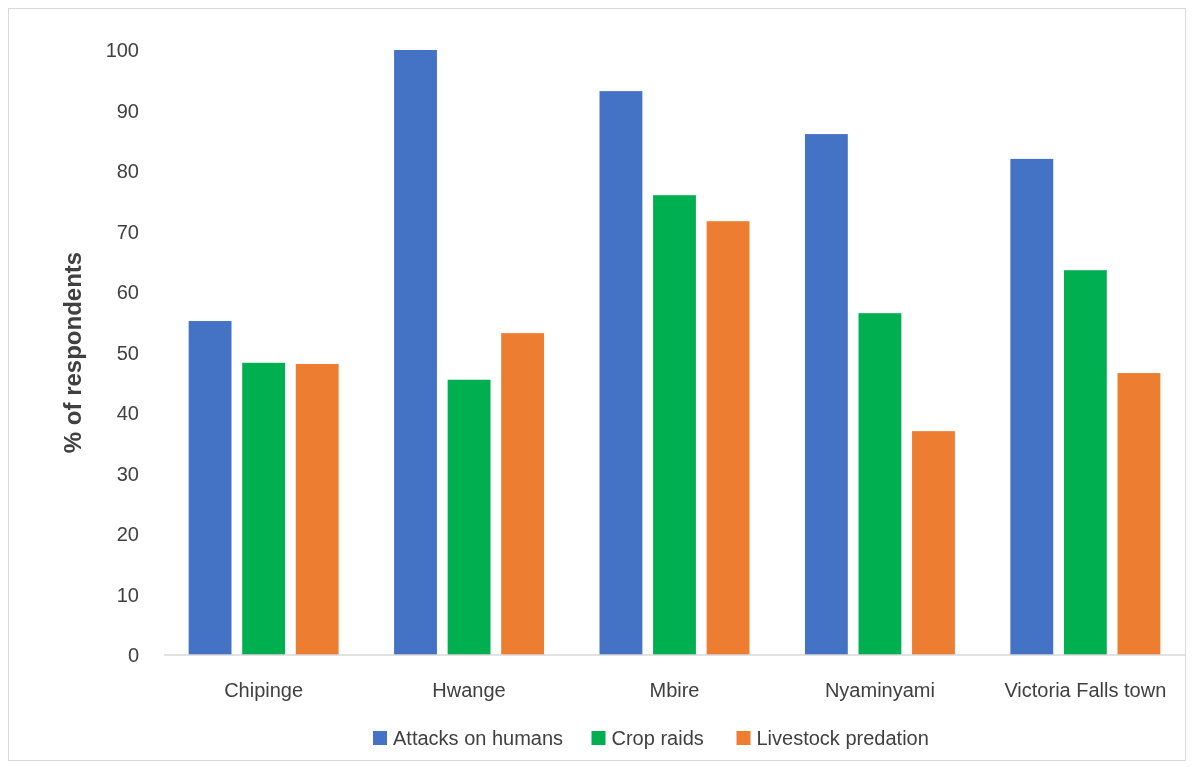 The width and height of the screenshot is (1192, 767). What do you see at coordinates (469, 690) in the screenshot?
I see `x-tick-label: Hwange` at bounding box center [469, 690].